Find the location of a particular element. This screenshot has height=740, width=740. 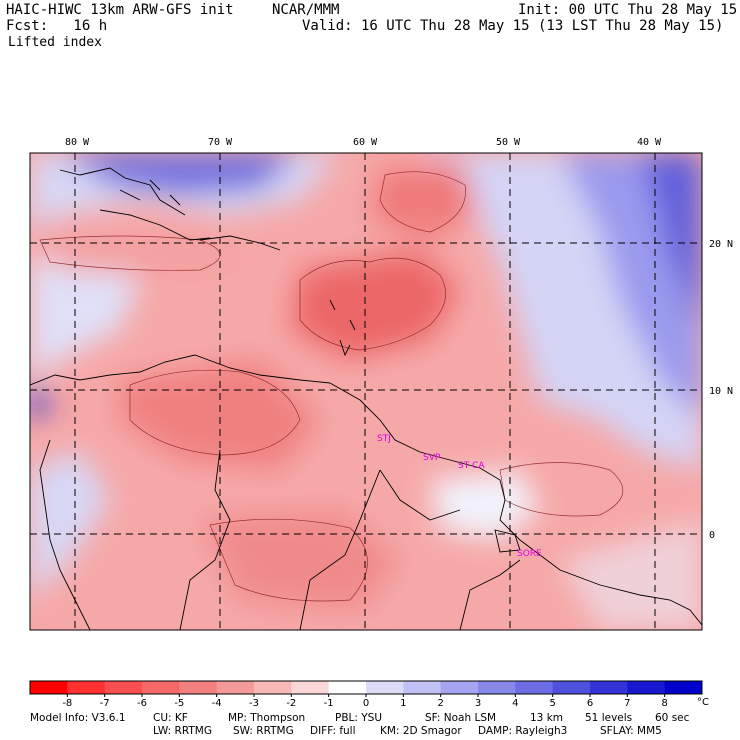

model-info-version: Model Info: V3.6.1 is located at coordinates (78, 718).